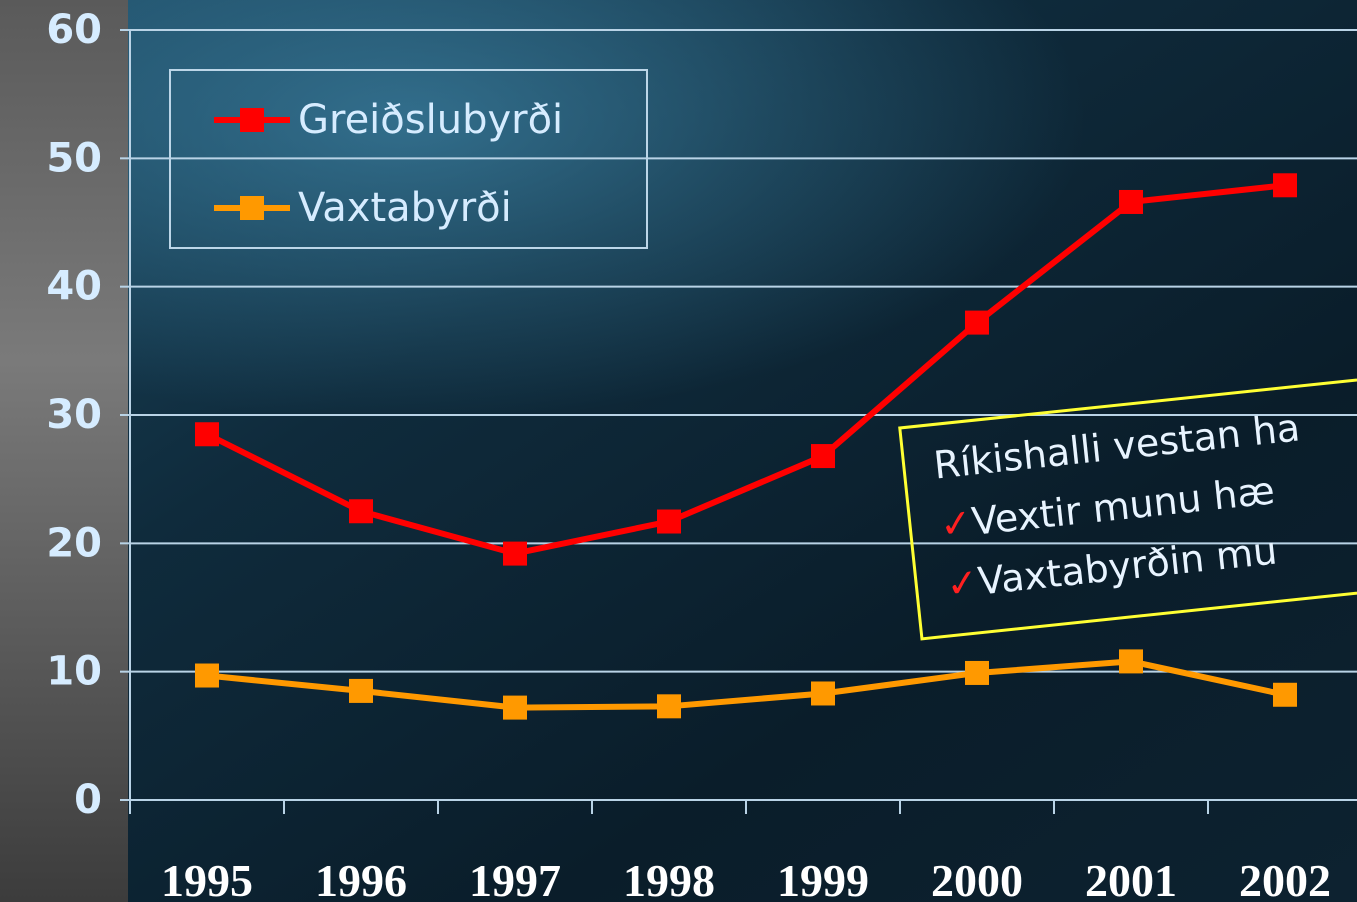  What do you see at coordinates (74, 287) in the screenshot?
I see `y-tick-label: 40` at bounding box center [74, 287].